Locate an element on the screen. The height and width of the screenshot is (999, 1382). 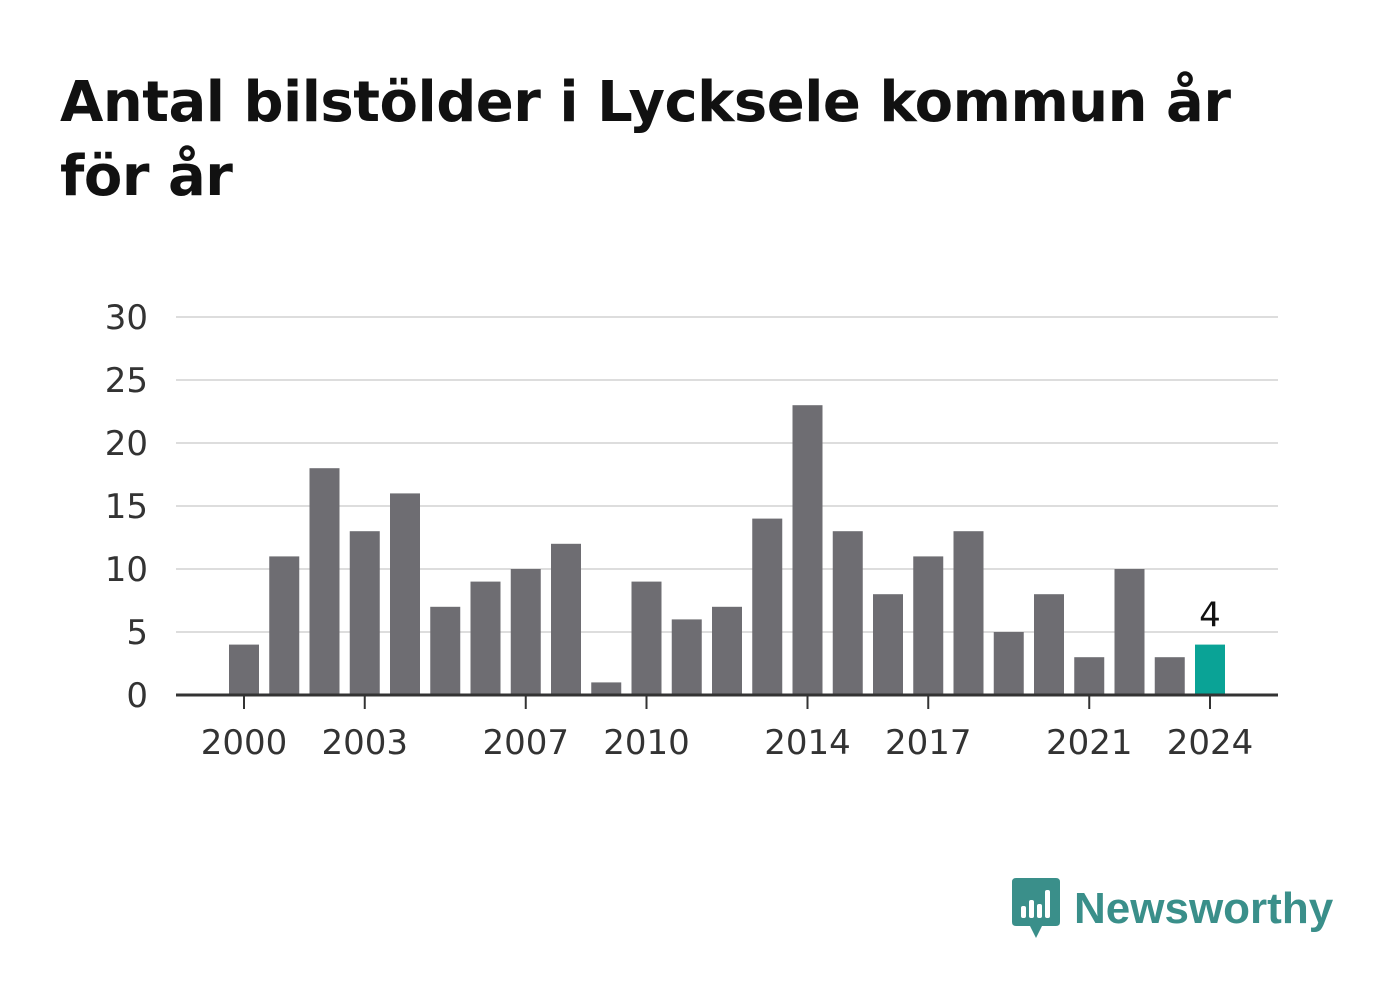
data-label-2024: 4 is located at coordinates (1210, 616).